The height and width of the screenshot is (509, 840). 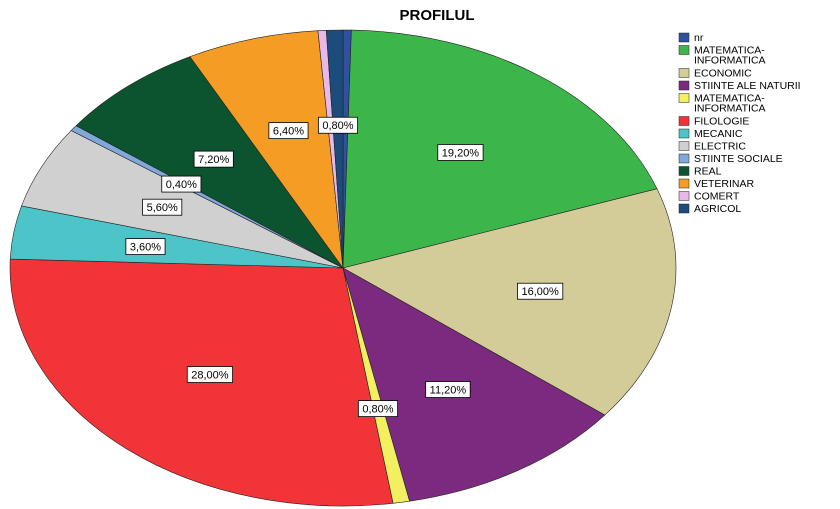 I want to click on legend-label: FILOLOGIE, so click(x=721, y=121).